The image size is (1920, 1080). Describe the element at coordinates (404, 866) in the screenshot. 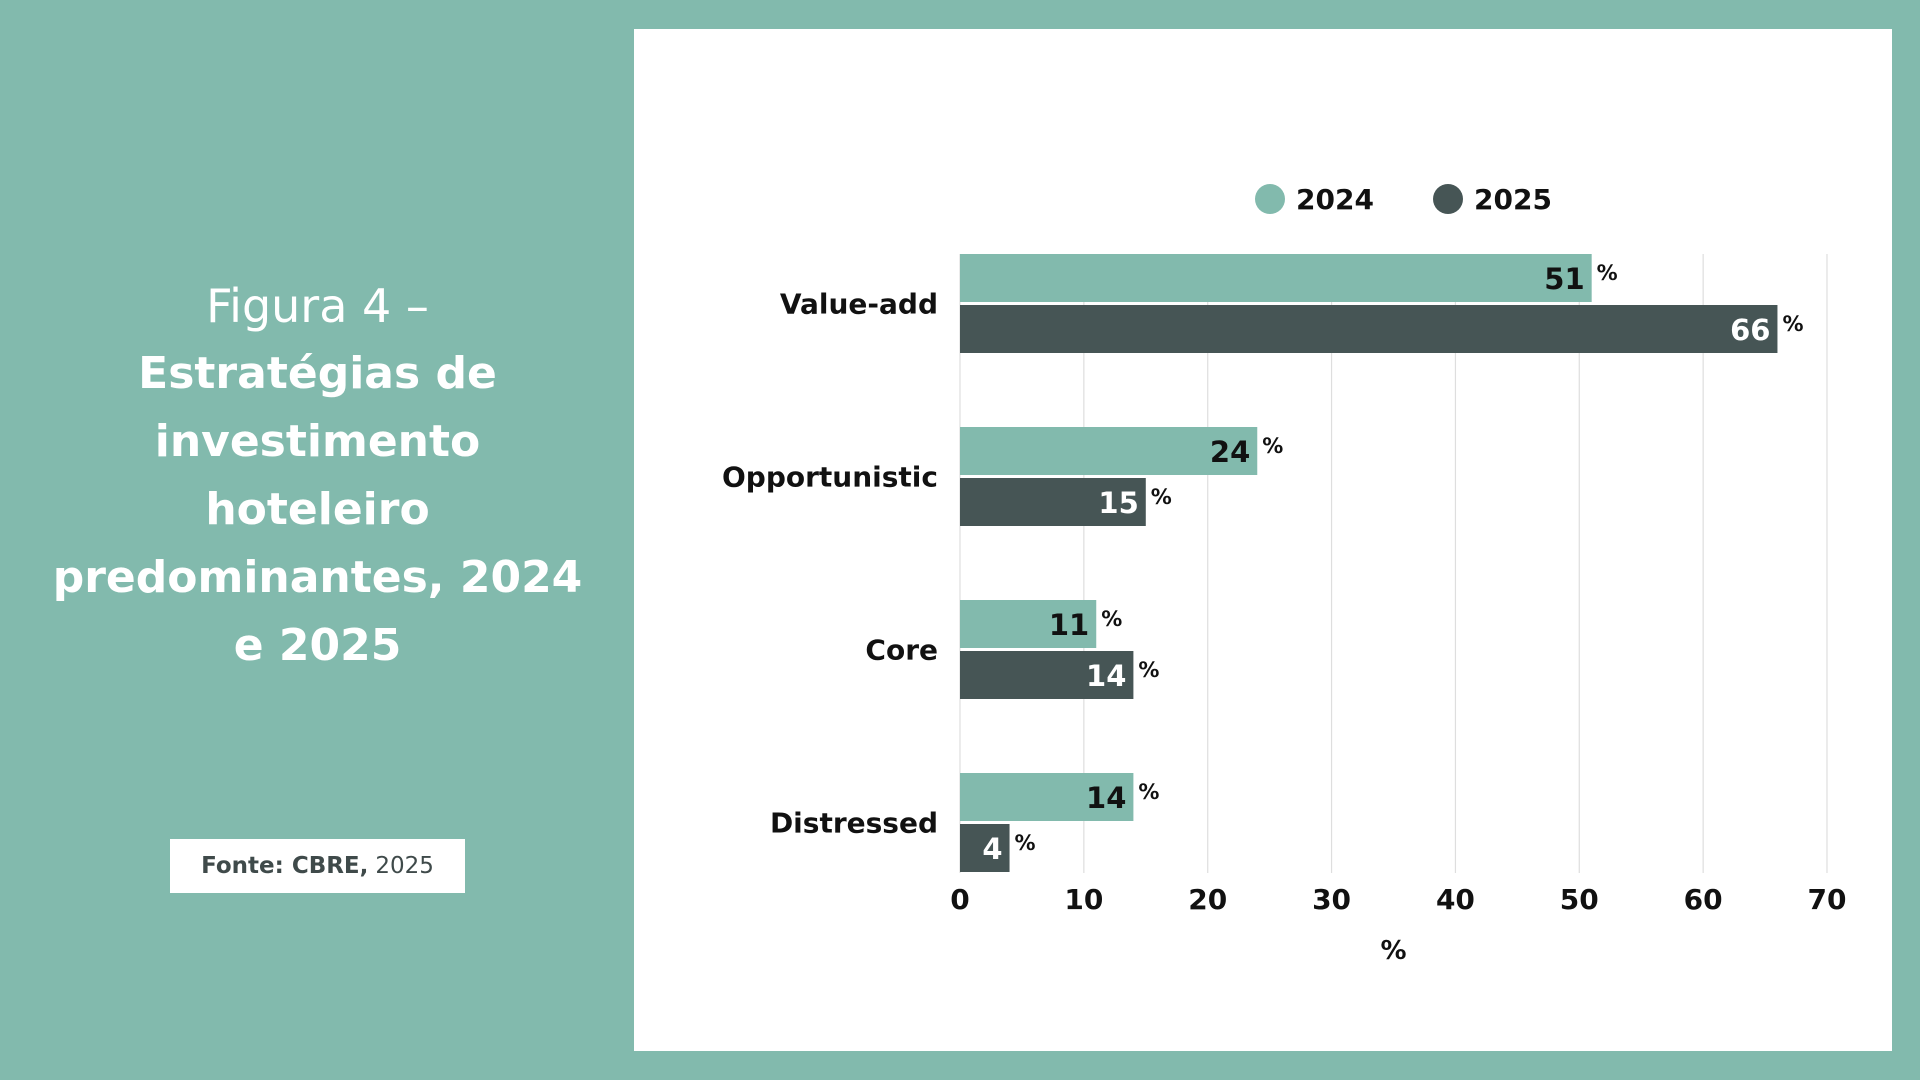

I see `source-year: 2025` at that location.